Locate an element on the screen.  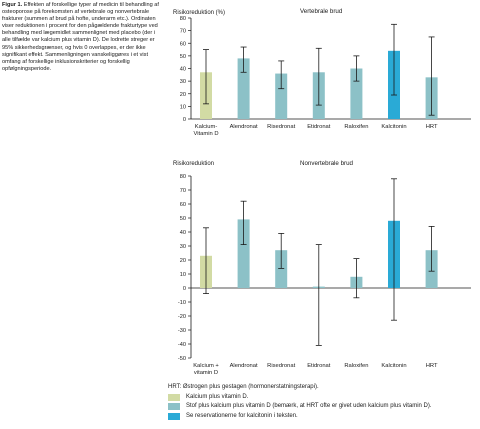
nonvertebral-y-tick-label: -40 is located at coordinates (182, 345).